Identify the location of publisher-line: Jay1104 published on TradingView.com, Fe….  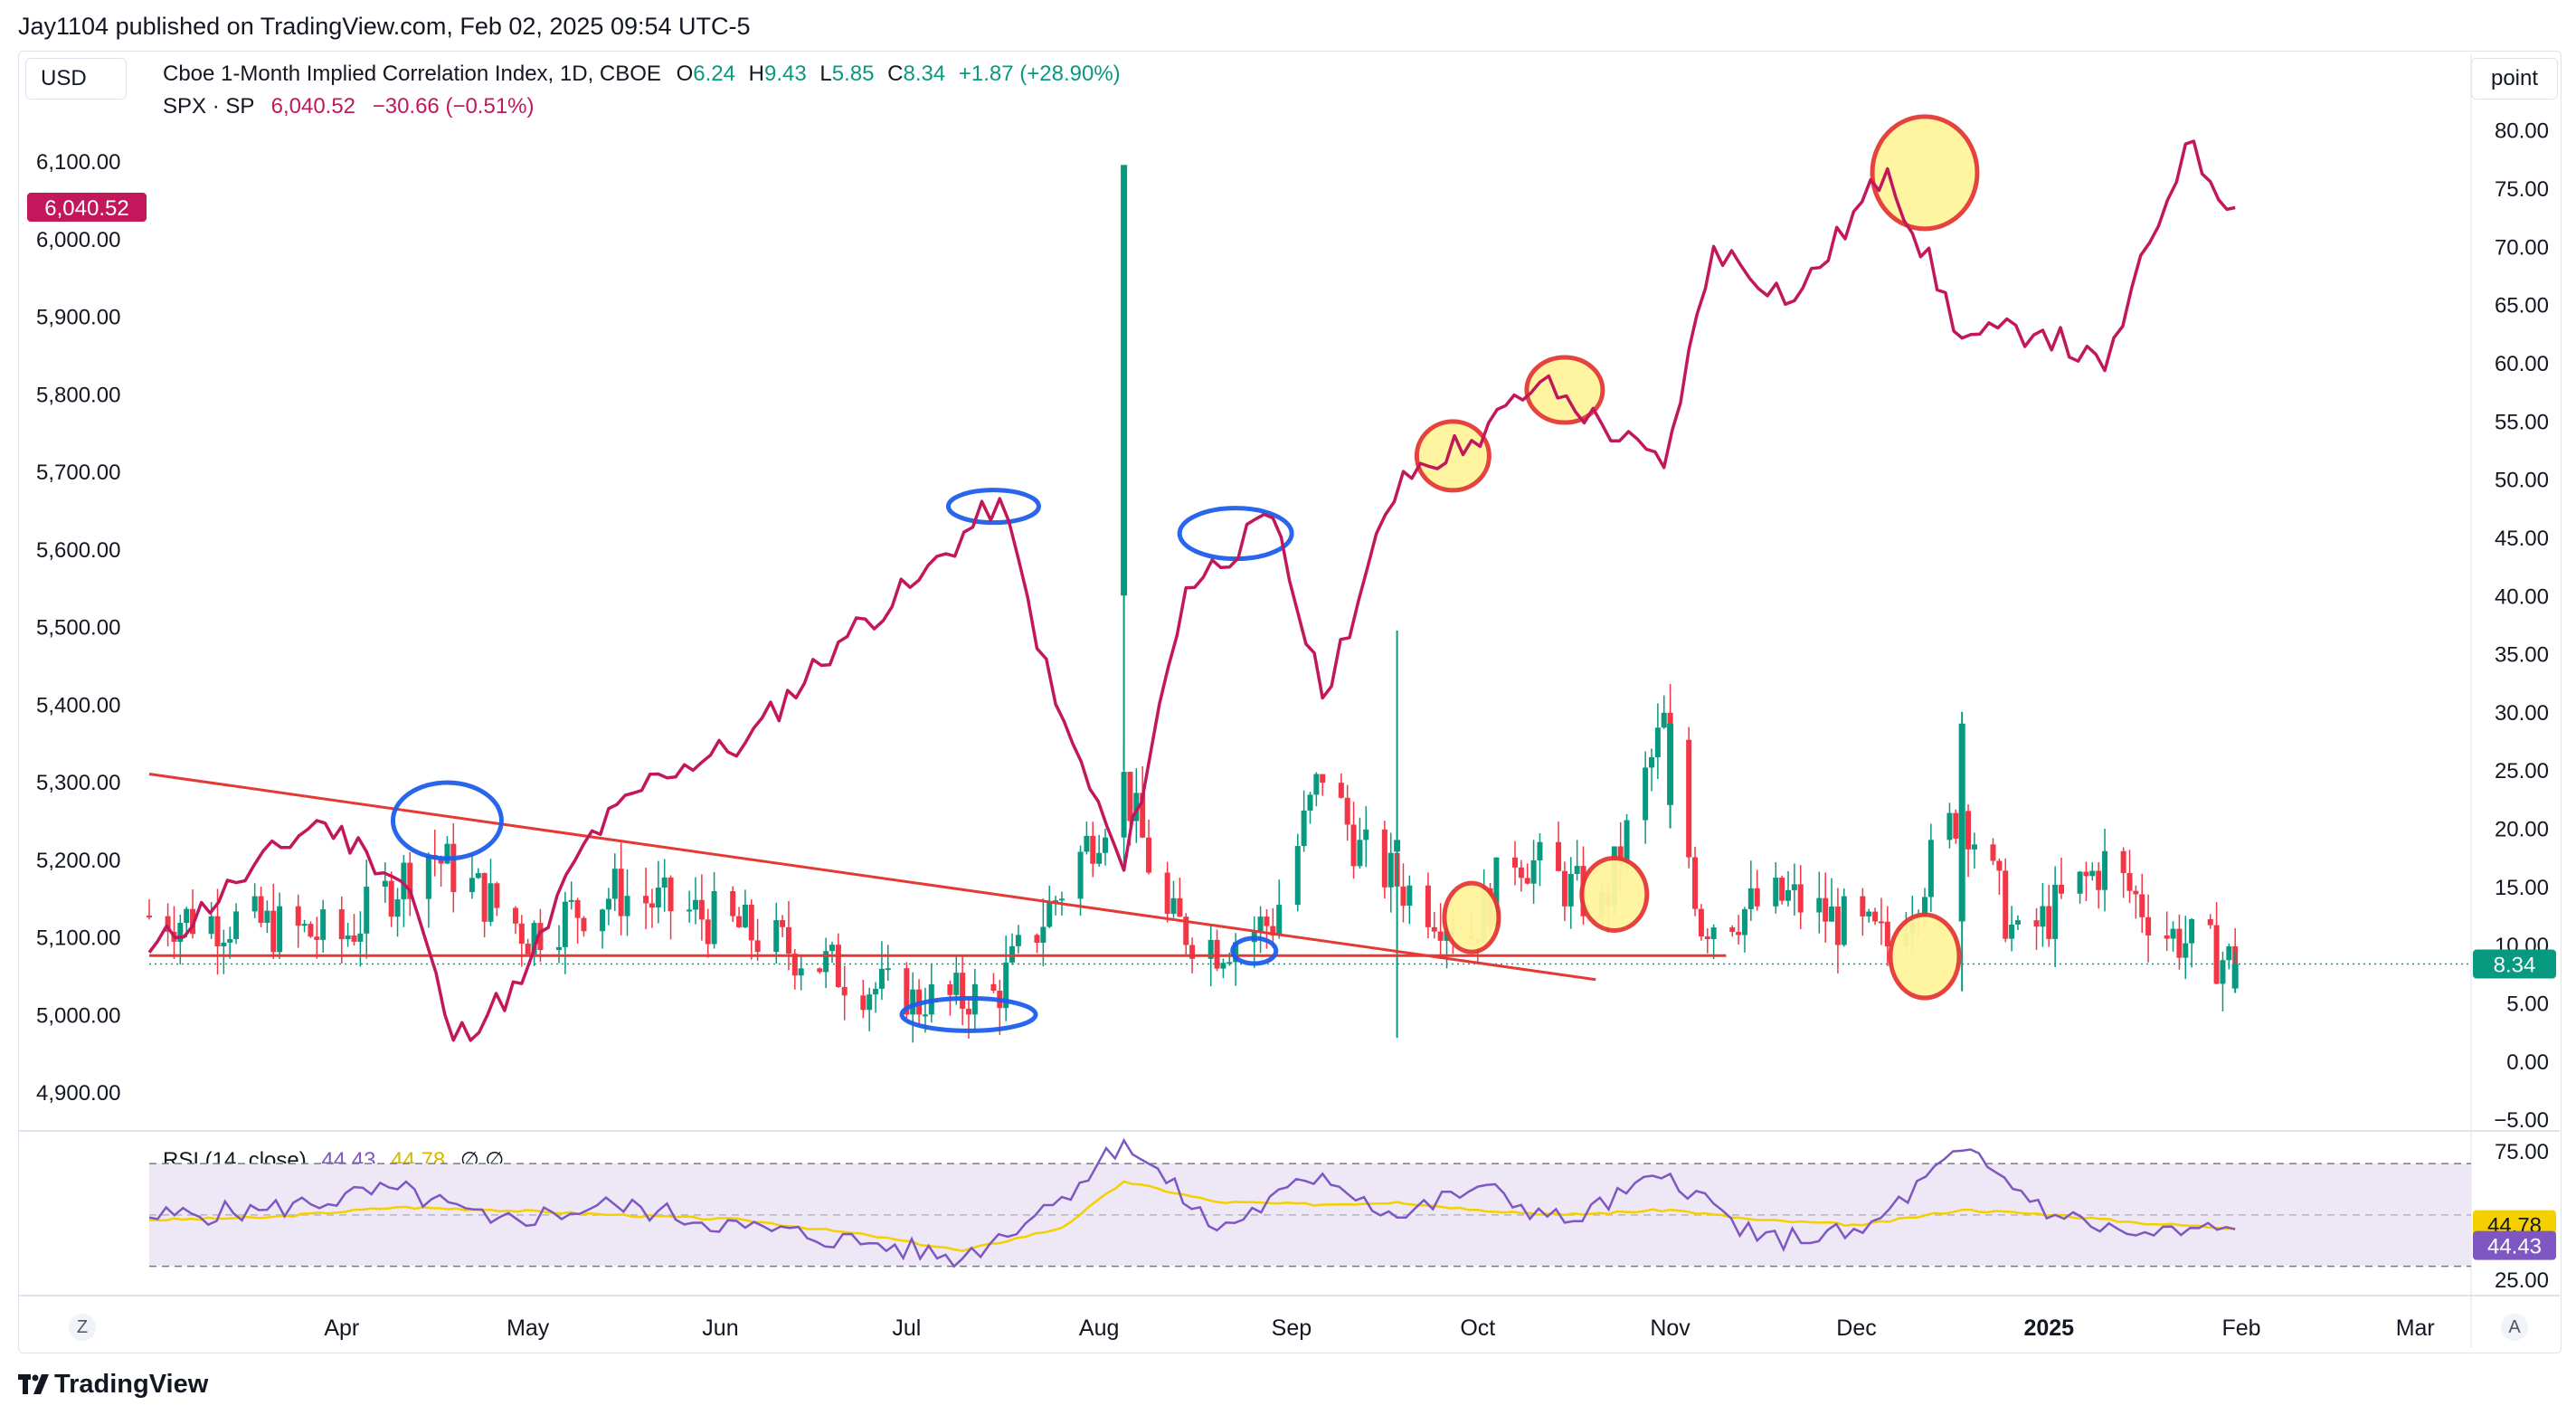
(384, 26).